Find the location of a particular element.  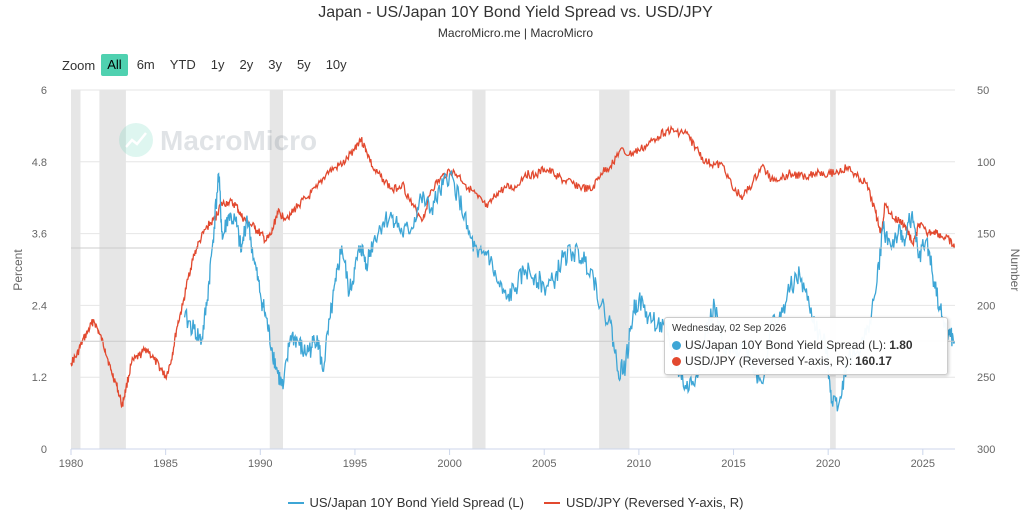

left-tick-label: 1.2 is located at coordinates (39, 378).